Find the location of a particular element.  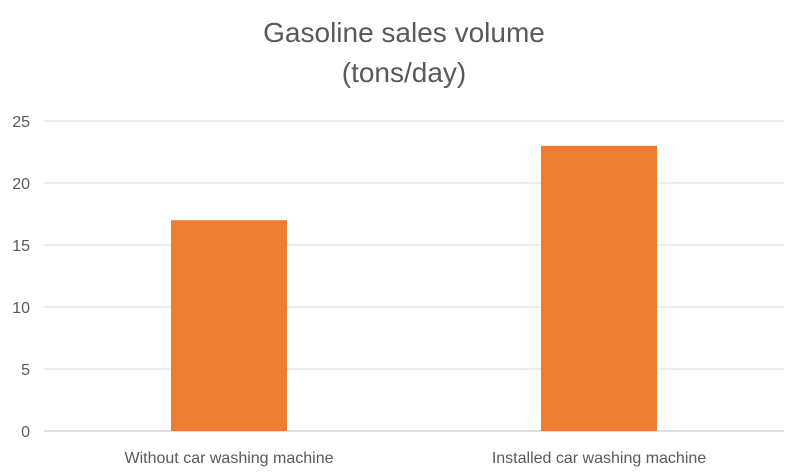

y-tick-label: 0 is located at coordinates (25, 432).